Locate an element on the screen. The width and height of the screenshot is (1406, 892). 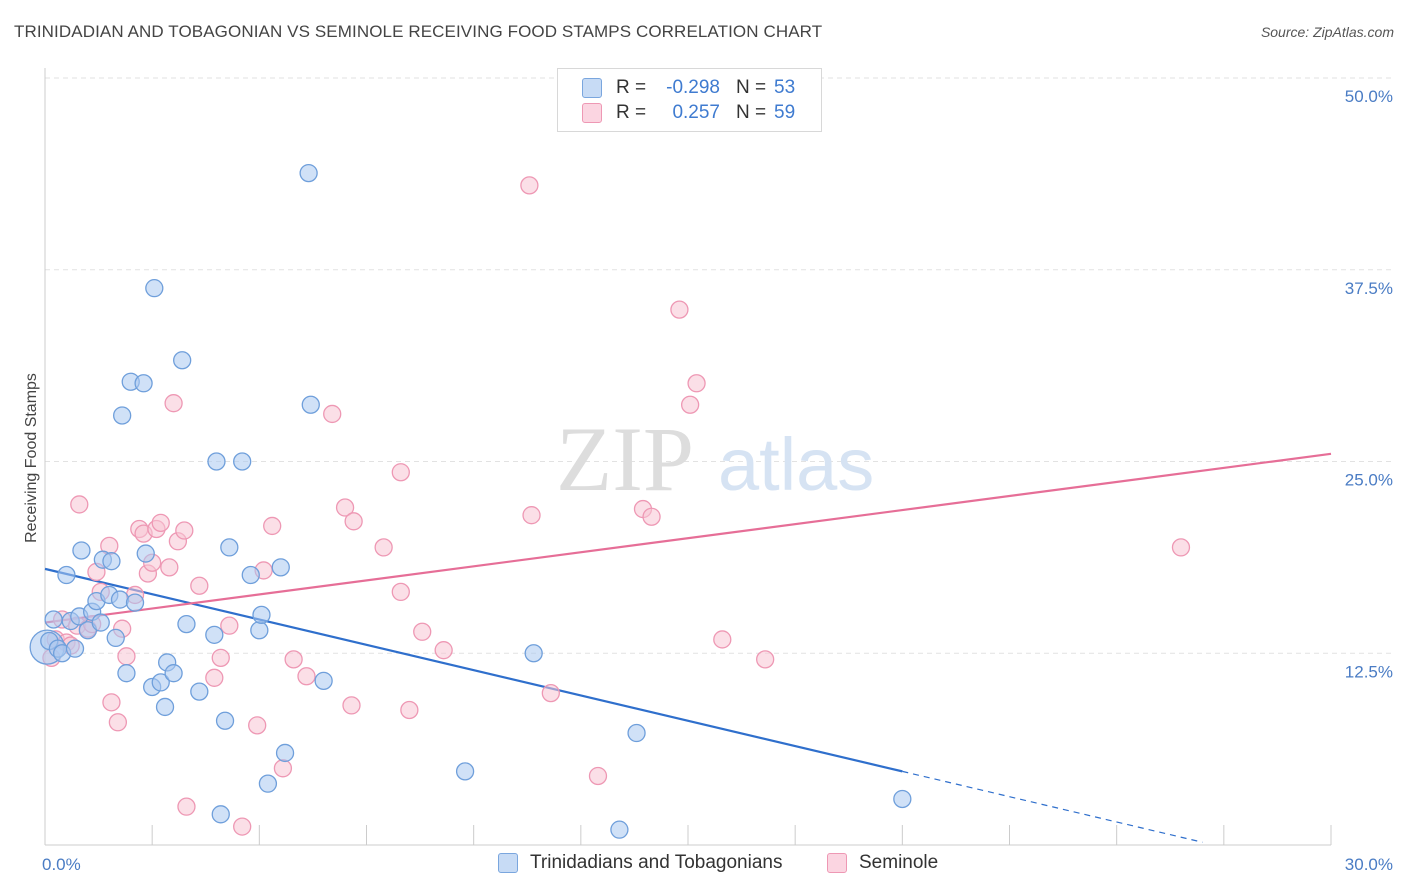
watermark-atlas: atlas is located at coordinates (796, 464).